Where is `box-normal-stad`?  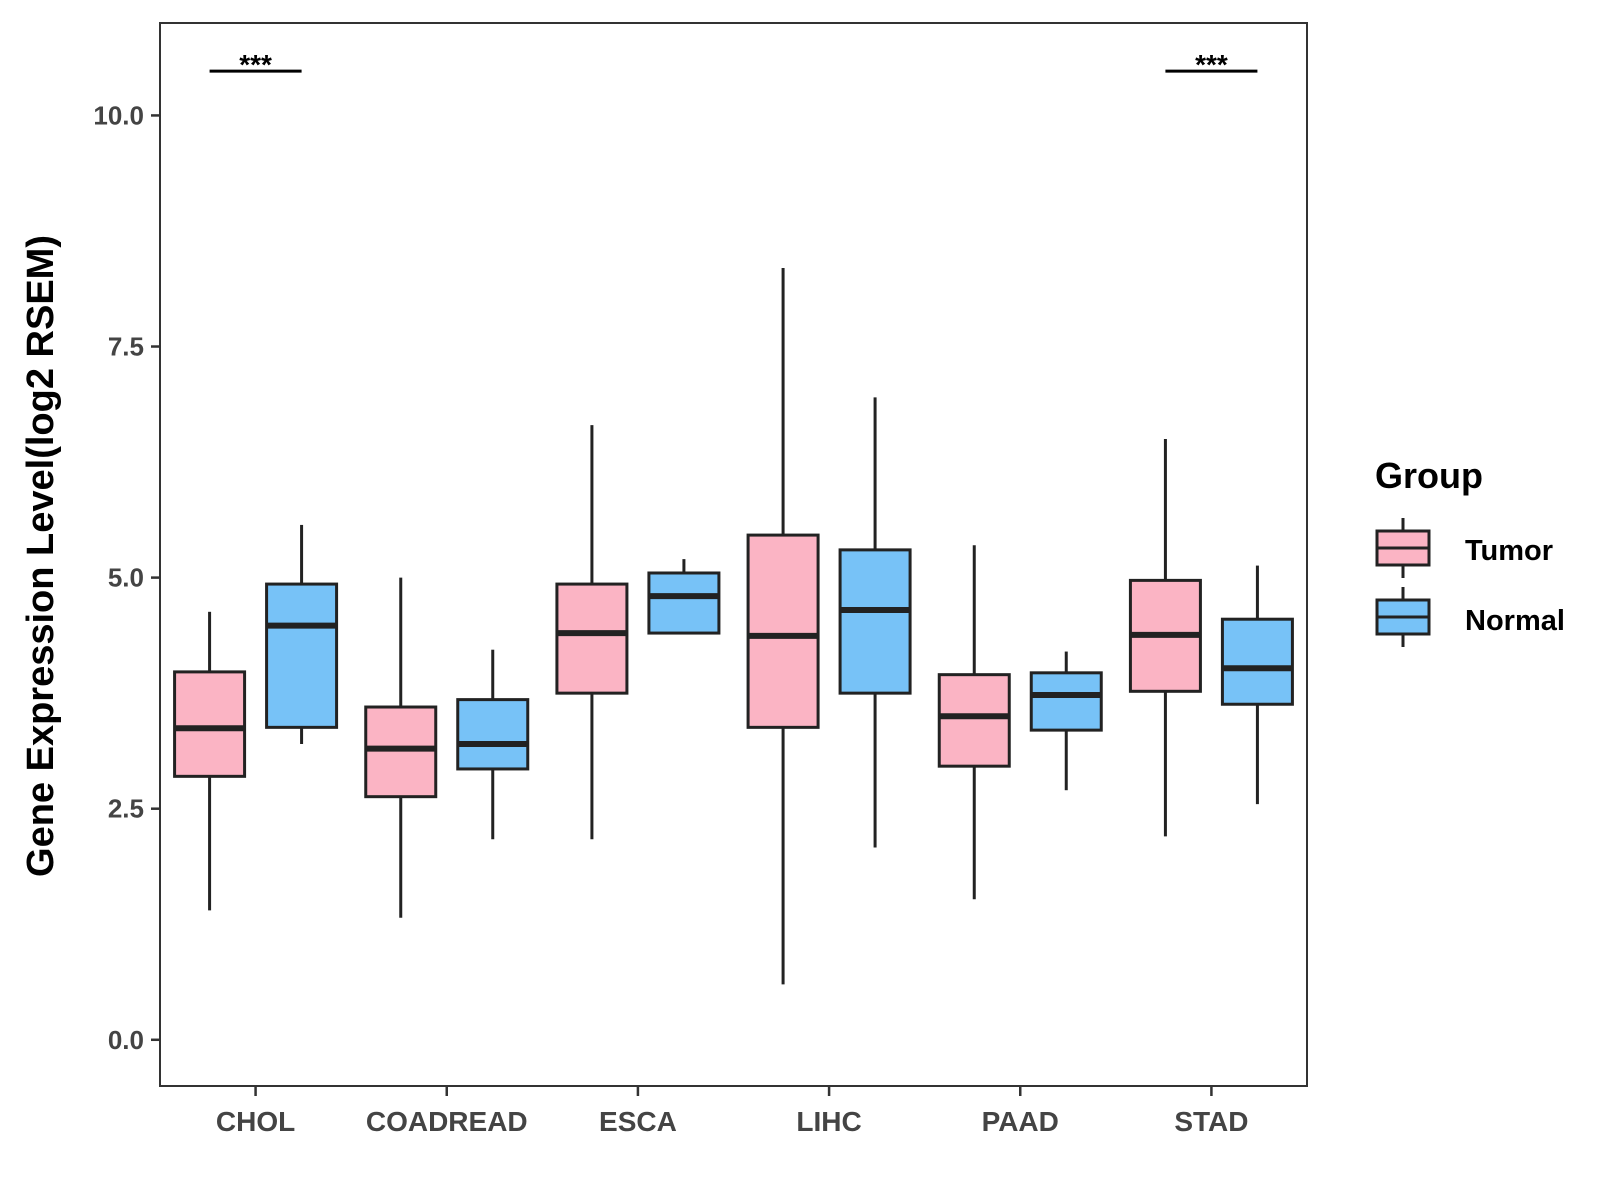 box-normal-stad is located at coordinates (1257, 685).